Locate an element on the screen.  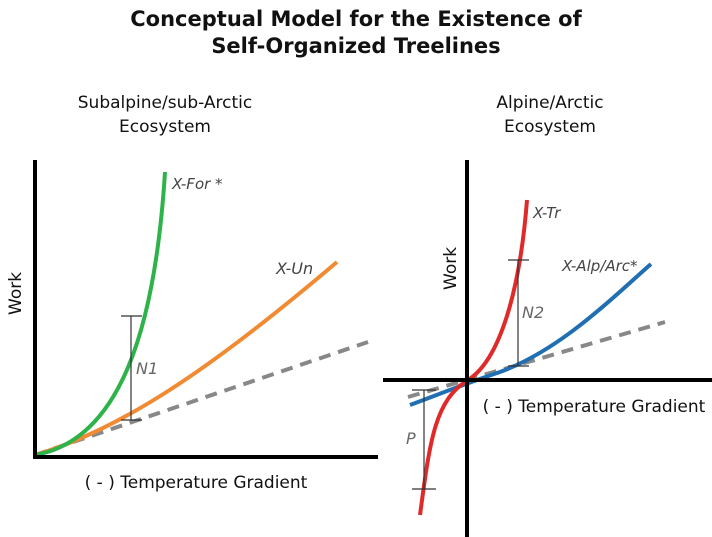
left-curve-forest is located at coordinates (100, 314).